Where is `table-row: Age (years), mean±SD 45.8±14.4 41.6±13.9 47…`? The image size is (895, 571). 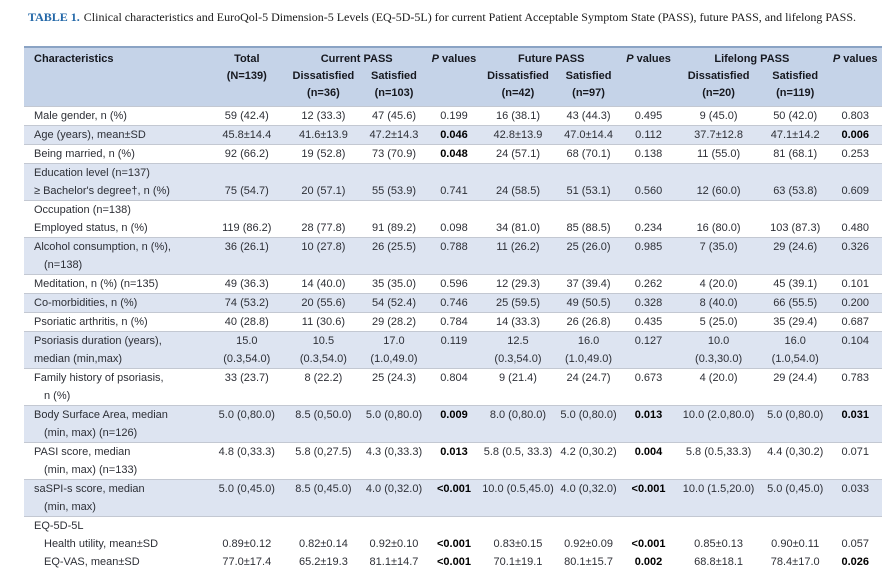 table-row: Age (years), mean±SD 45.8±14.4 41.6±13.9 47… is located at coordinates (453, 135).